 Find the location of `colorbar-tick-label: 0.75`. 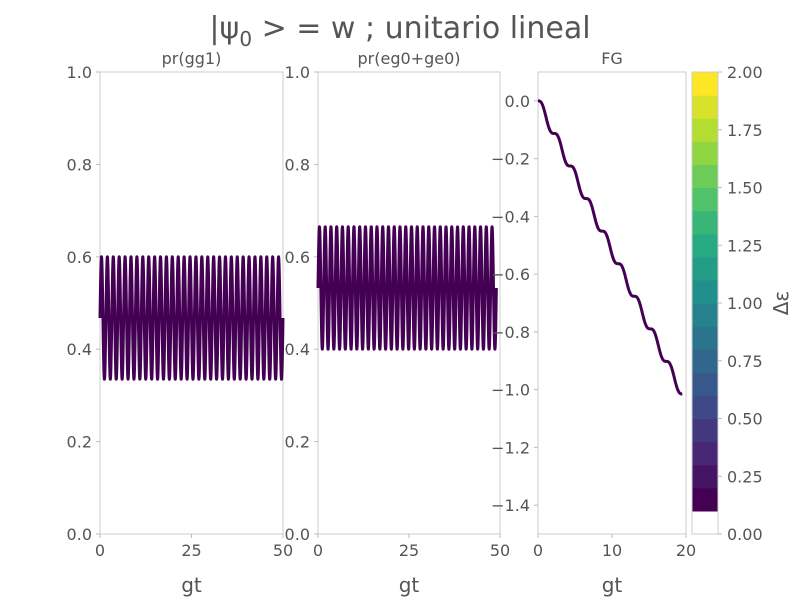

colorbar-tick-label: 0.75 is located at coordinates (745, 361).